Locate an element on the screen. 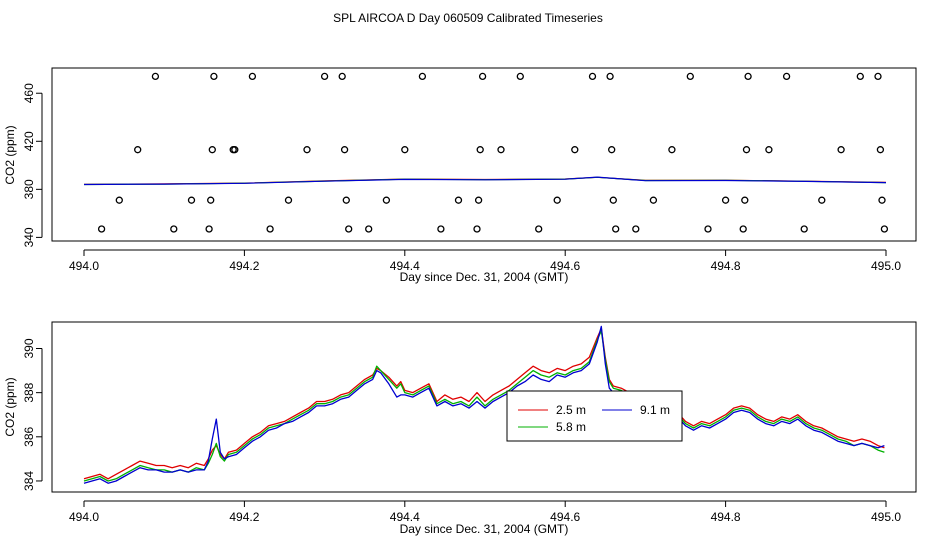 Image resolution: width=936 pixels, height=540 pixels. top-y-tick-label: 380 is located at coordinates (29, 189).